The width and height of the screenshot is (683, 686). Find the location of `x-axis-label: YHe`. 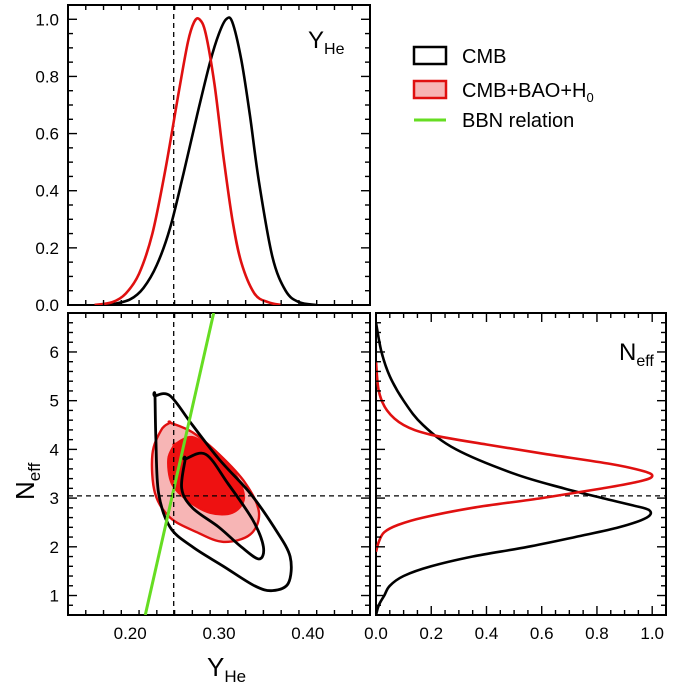

x-axis-label: YHe is located at coordinates (226, 669).